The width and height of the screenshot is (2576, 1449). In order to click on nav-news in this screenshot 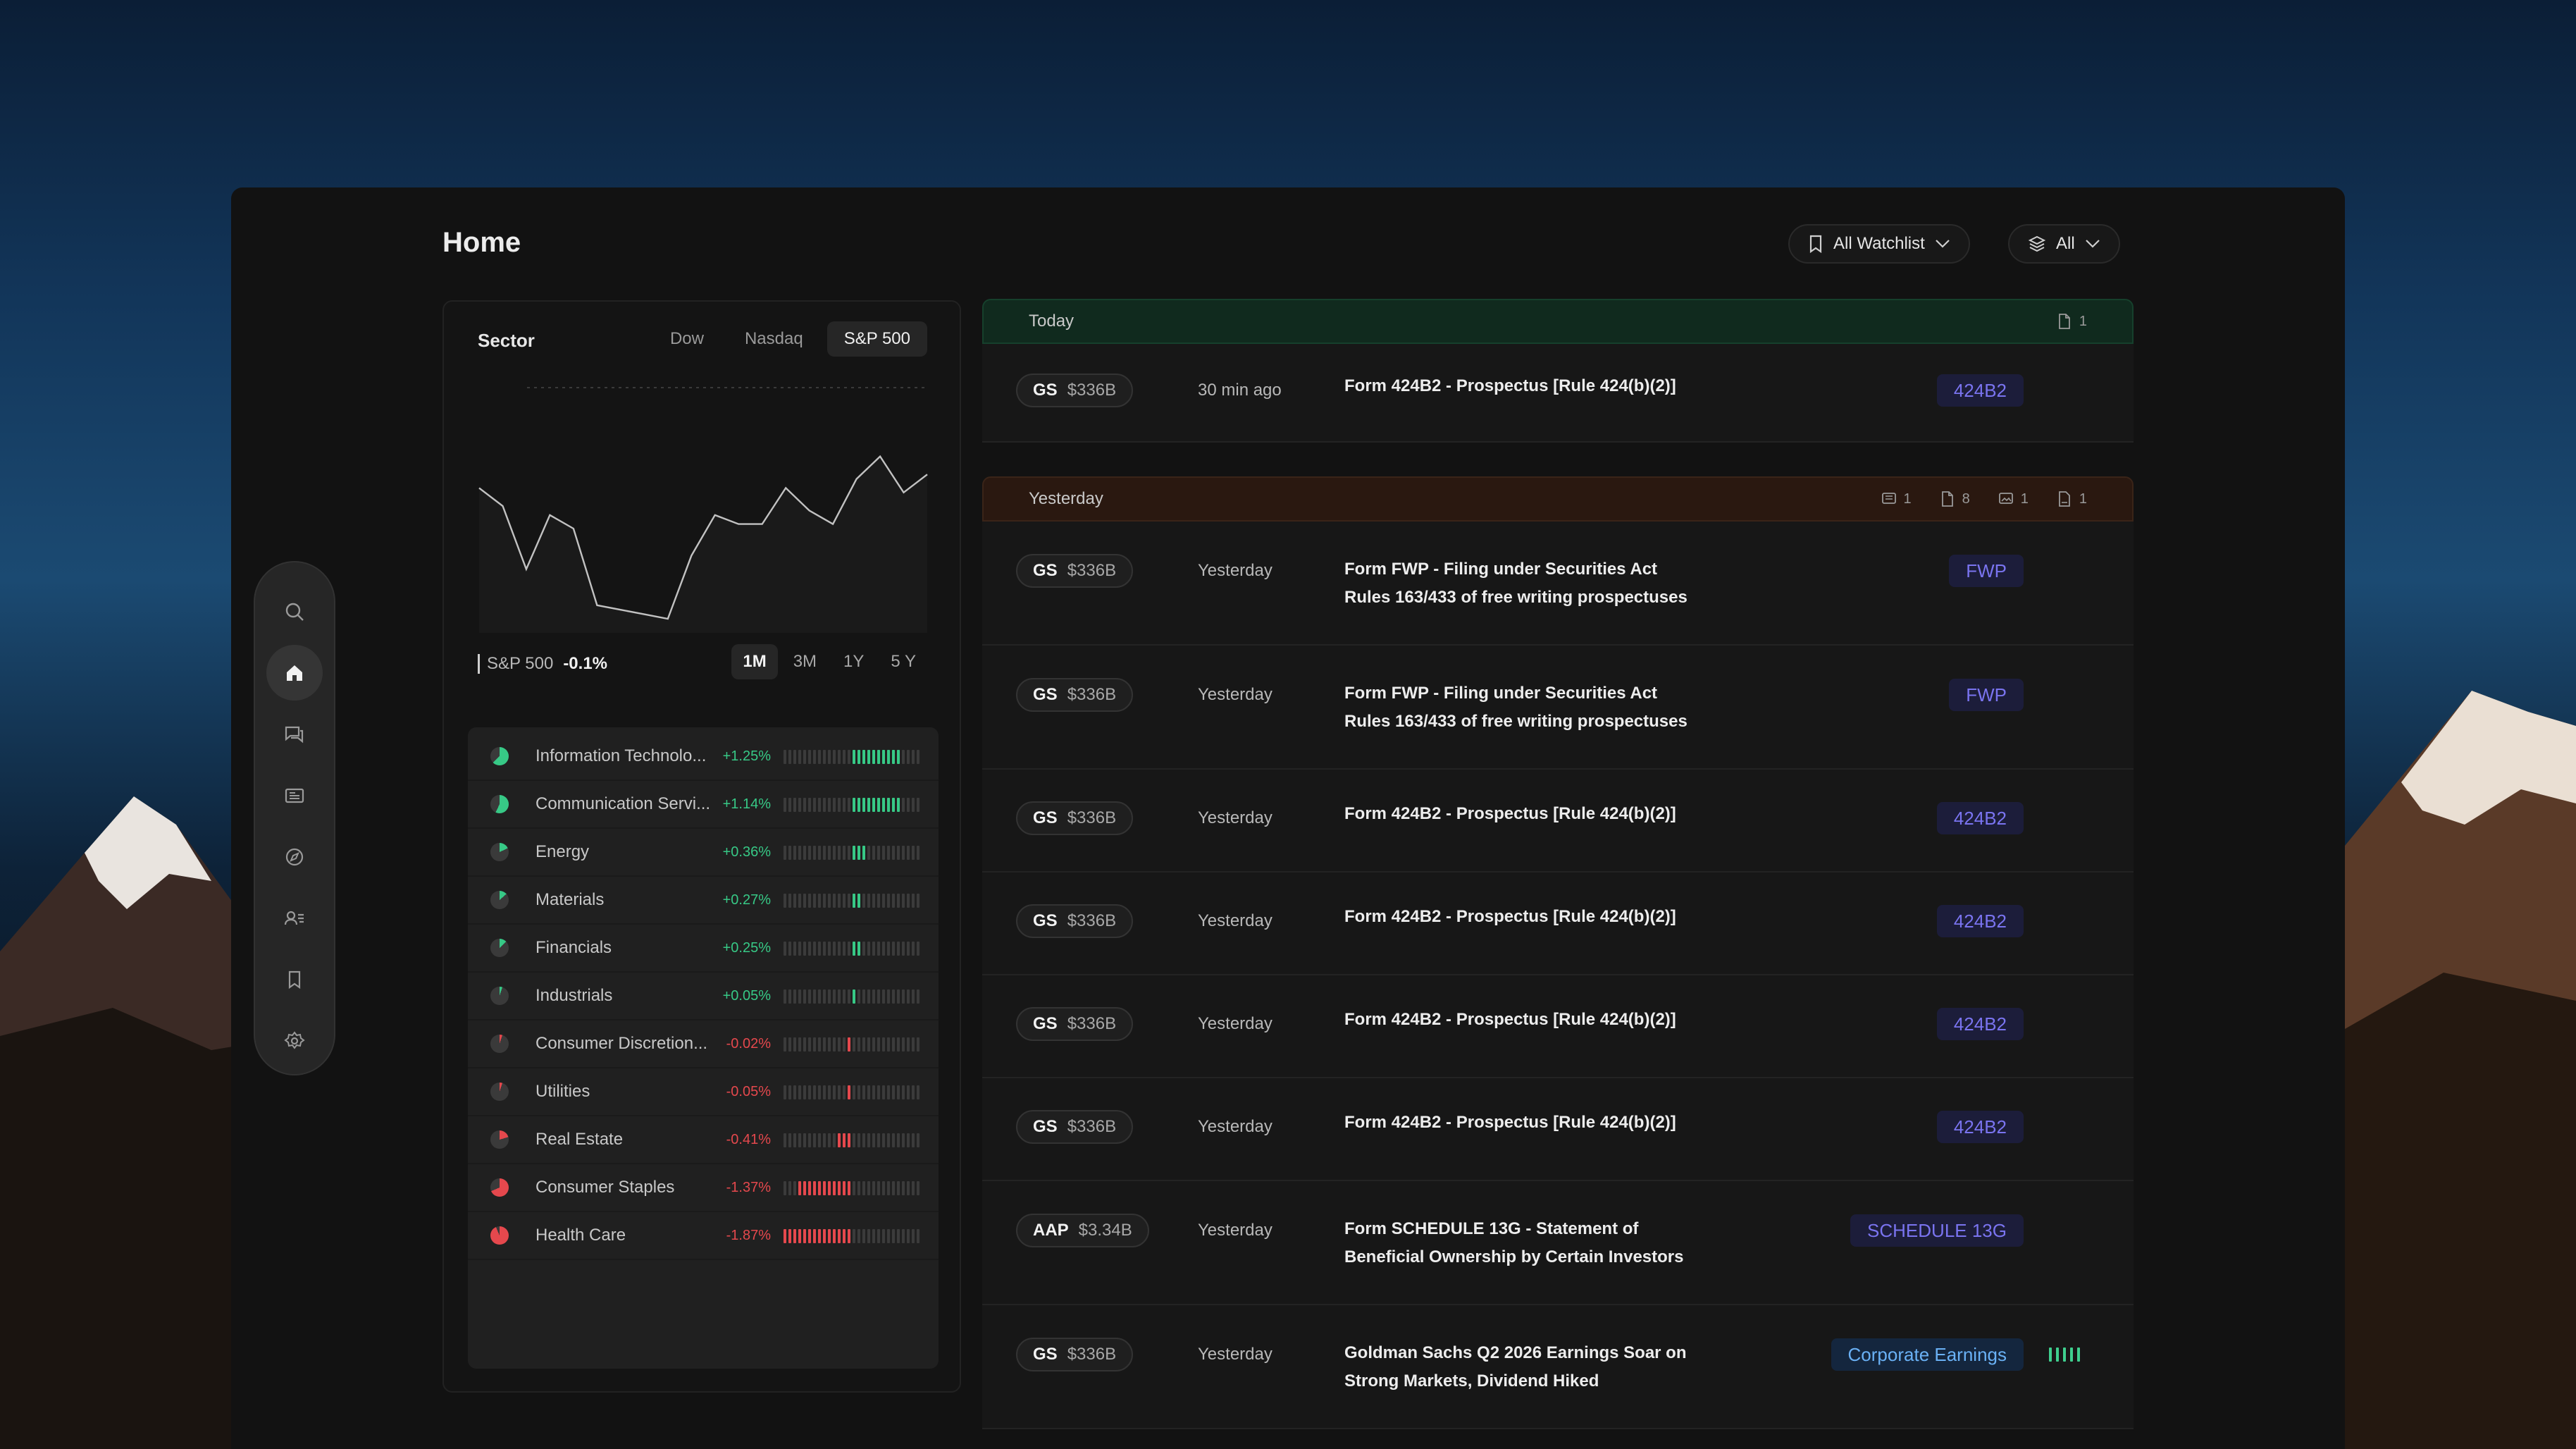, I will do `click(294, 795)`.